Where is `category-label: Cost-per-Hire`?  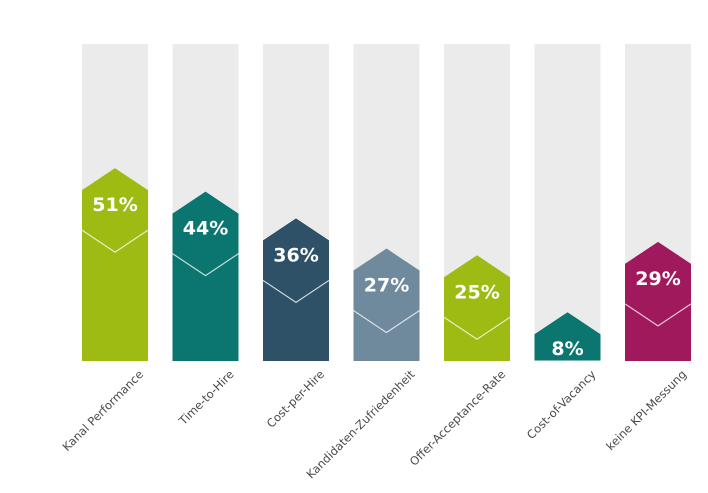
category-label: Cost-per-Hire is located at coordinates (295, 398).